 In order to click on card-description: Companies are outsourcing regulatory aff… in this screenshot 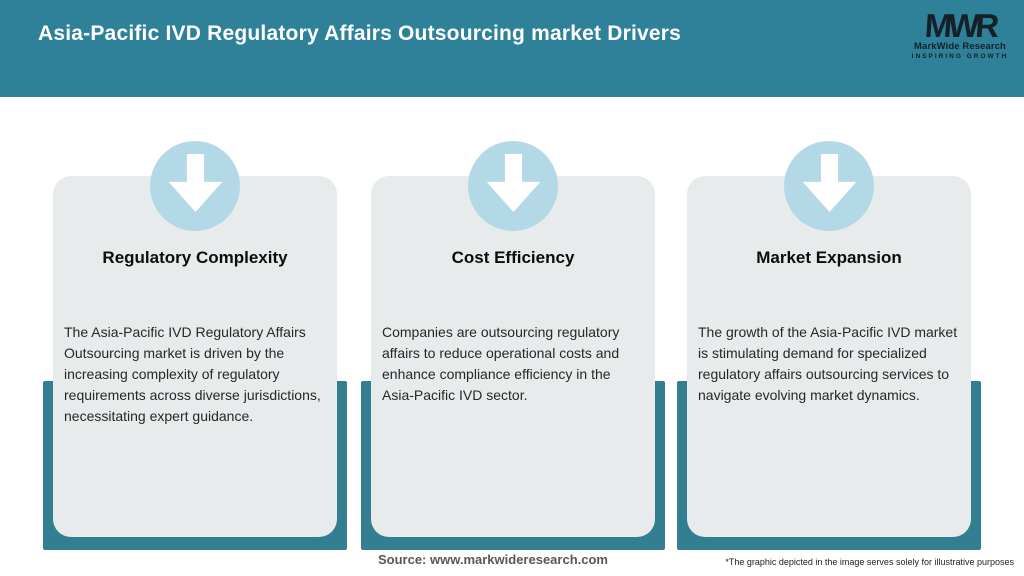, I will do `click(501, 363)`.